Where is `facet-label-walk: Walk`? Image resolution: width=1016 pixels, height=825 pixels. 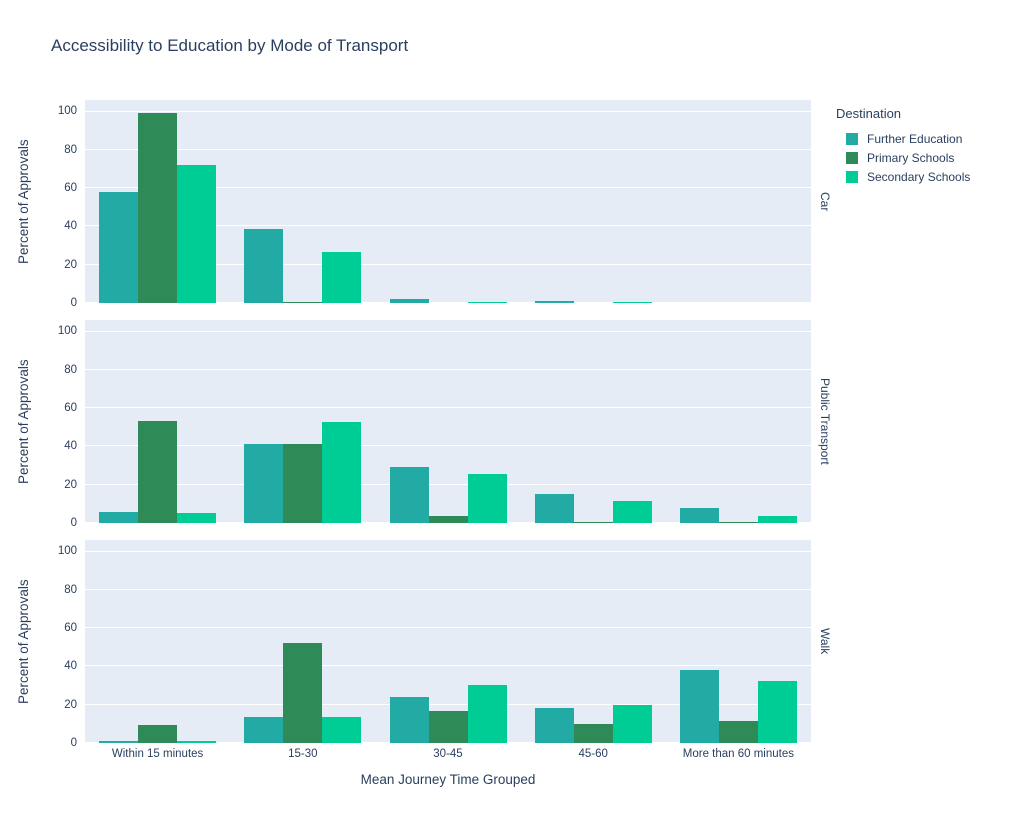 facet-label-walk: Walk is located at coordinates (825, 641).